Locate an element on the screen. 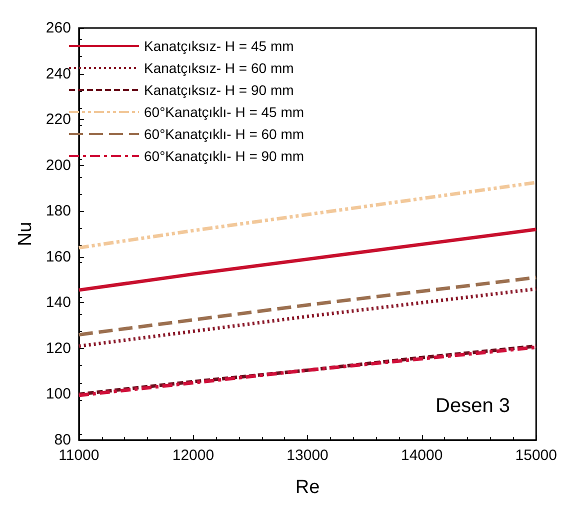 Image resolution: width=568 pixels, height=514 pixels. y-tick-label: 200 is located at coordinates (58, 165).